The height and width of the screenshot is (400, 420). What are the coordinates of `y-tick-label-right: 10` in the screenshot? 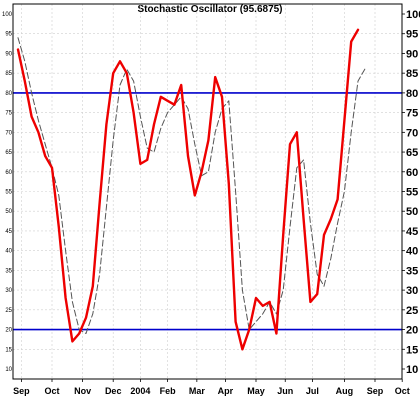 It's located at (412, 370).